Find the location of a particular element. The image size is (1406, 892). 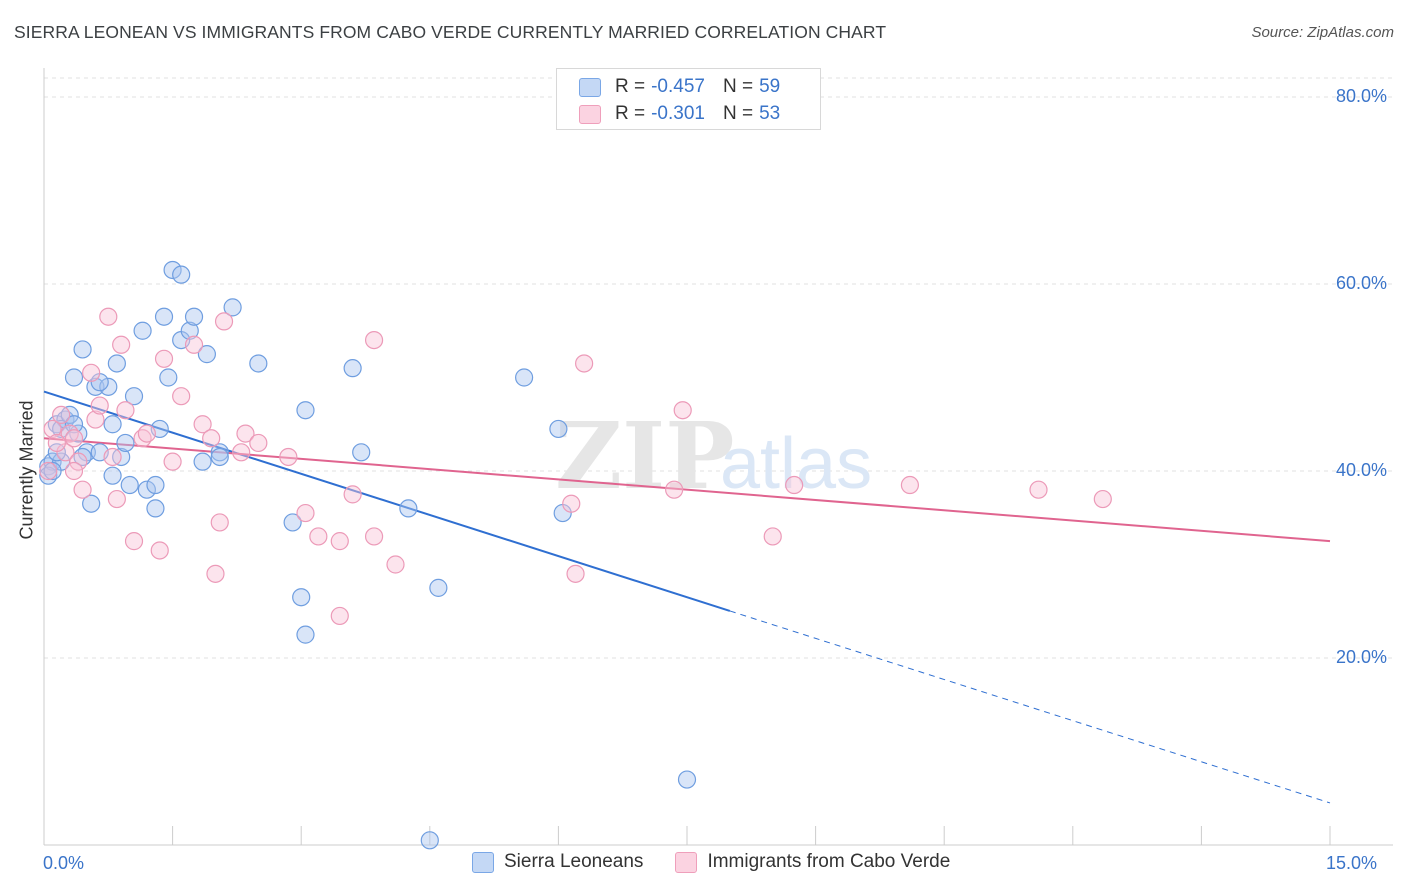

legend-item-cabo-verde: Immigrants from Cabo Verde is located at coordinates (812, 862).